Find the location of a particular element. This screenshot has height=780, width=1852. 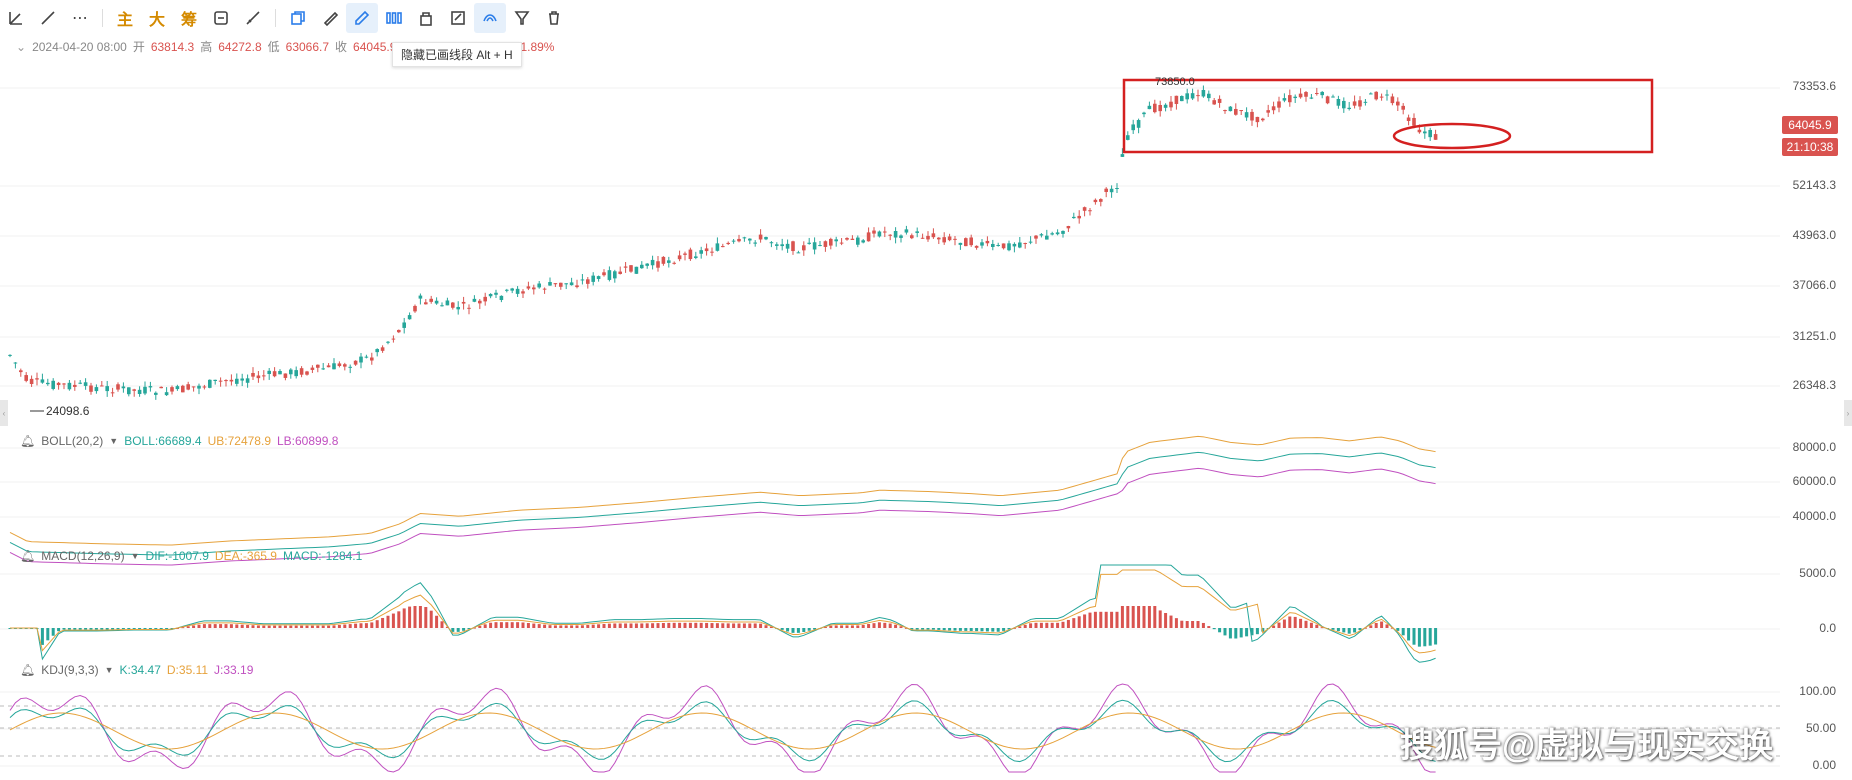

left-collapse-handle: ‹ is located at coordinates (4, 413).